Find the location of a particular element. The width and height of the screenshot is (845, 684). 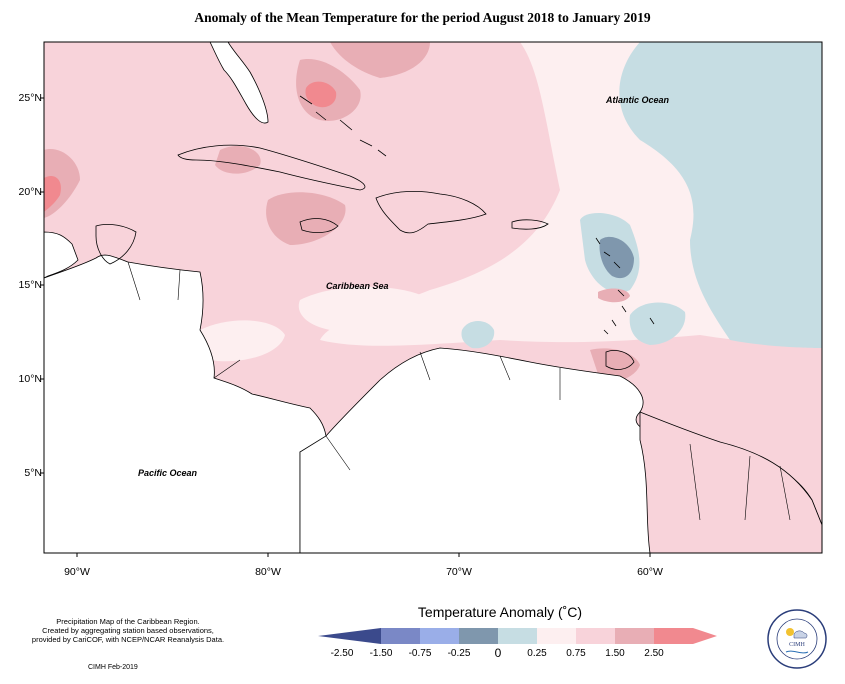

atlantic-cool-region is located at coordinates (720, 195).